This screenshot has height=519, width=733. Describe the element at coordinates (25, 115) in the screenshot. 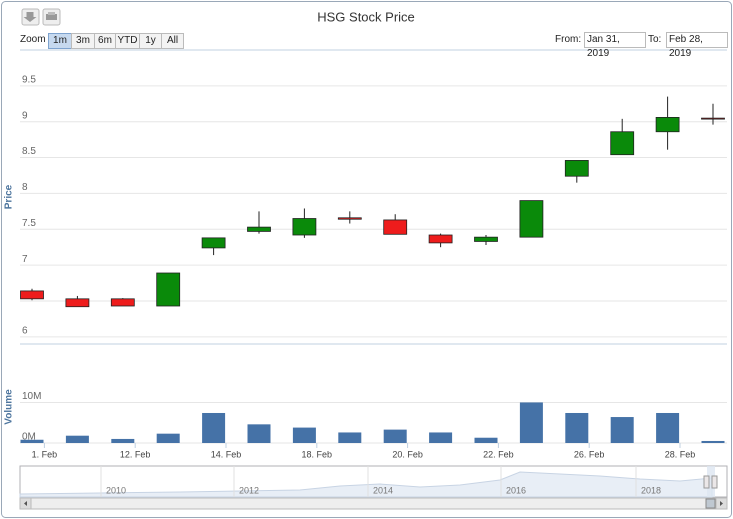

I see `y-tick-label: 9` at that location.